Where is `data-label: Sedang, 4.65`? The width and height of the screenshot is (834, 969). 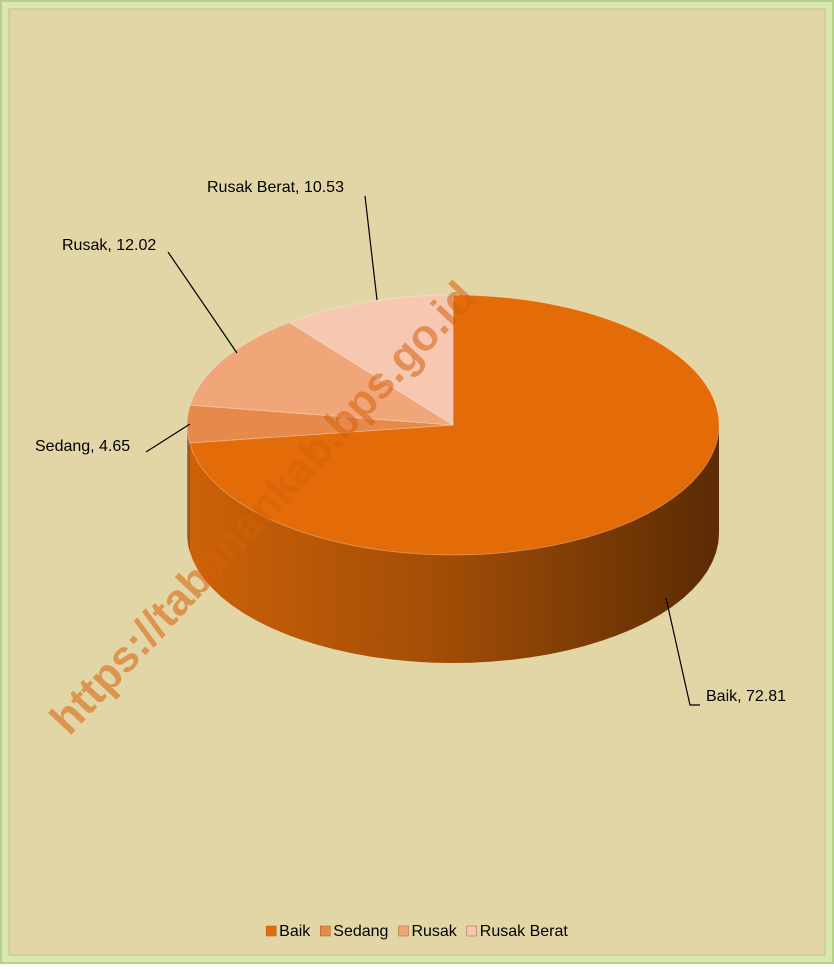
data-label: Sedang, 4.65 is located at coordinates (82, 446).